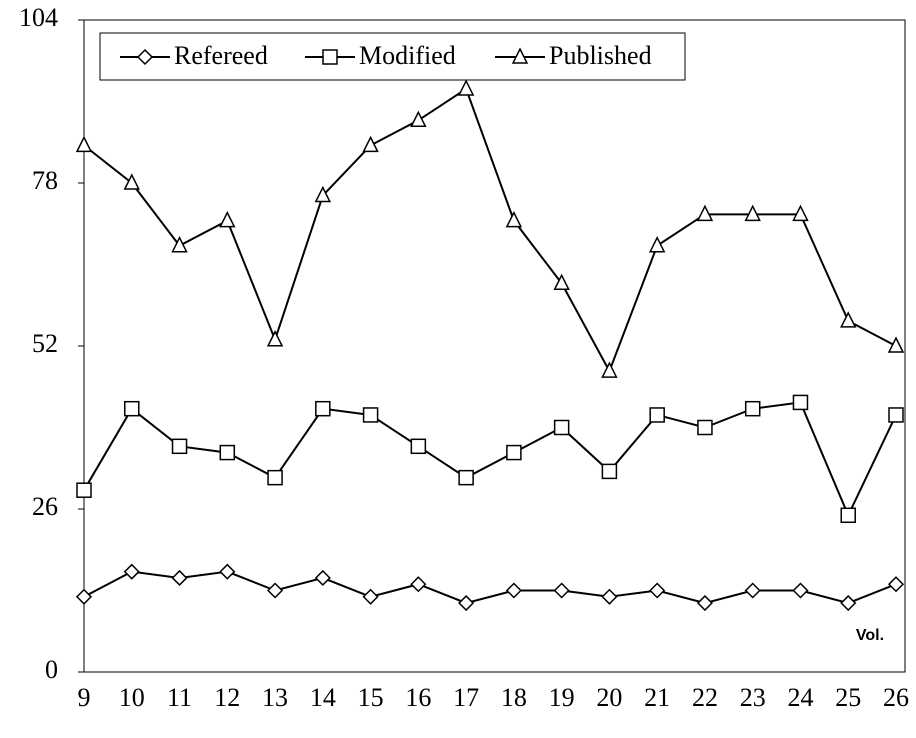  What do you see at coordinates (870, 635) in the screenshot?
I see `annotation: Vol.` at bounding box center [870, 635].